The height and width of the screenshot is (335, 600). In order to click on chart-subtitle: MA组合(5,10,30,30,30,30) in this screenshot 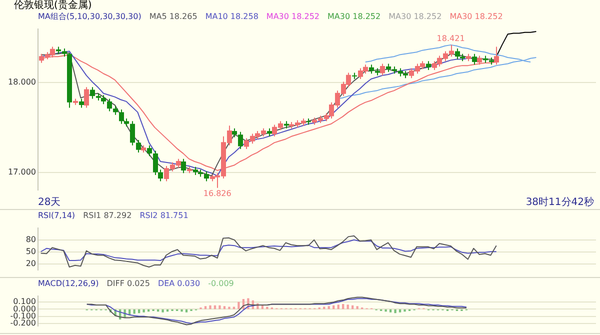, I will do `click(90, 16)`.